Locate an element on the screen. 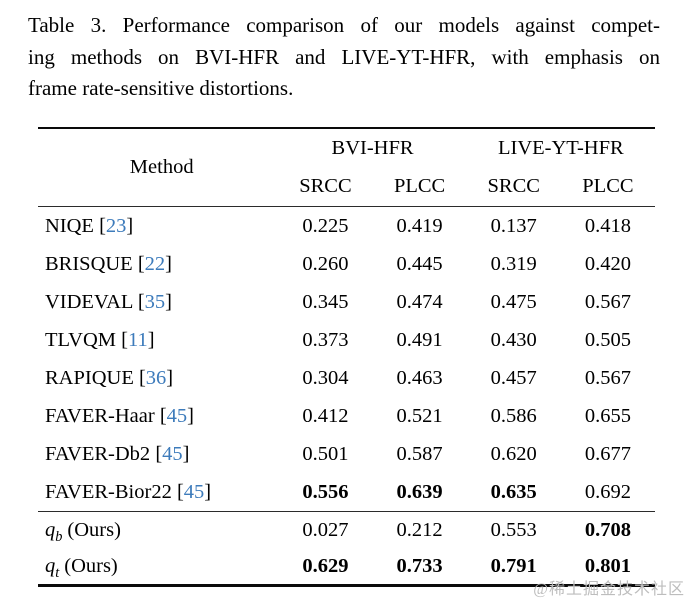 The image size is (688, 600). table-row: FAVER-Db2 [45] 0.501 0.587 0.620 0.677 is located at coordinates (346, 454).